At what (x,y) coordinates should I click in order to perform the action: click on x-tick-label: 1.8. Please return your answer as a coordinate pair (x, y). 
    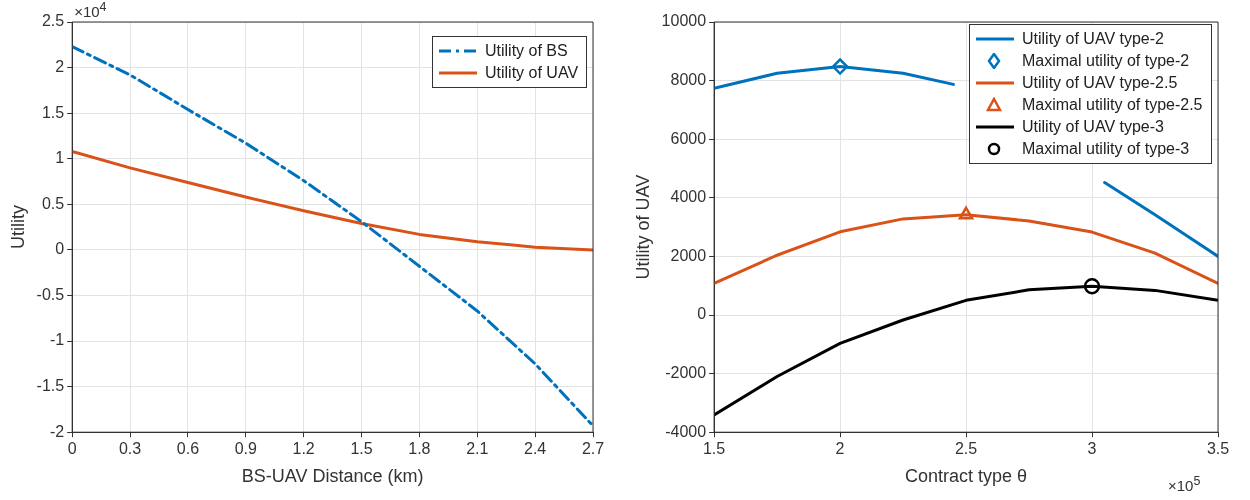
    Looking at the image, I should click on (419, 449).